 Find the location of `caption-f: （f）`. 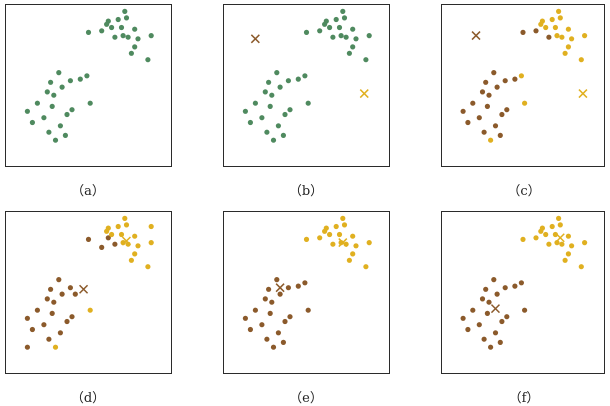

caption-f: （f） is located at coordinates (524, 398).